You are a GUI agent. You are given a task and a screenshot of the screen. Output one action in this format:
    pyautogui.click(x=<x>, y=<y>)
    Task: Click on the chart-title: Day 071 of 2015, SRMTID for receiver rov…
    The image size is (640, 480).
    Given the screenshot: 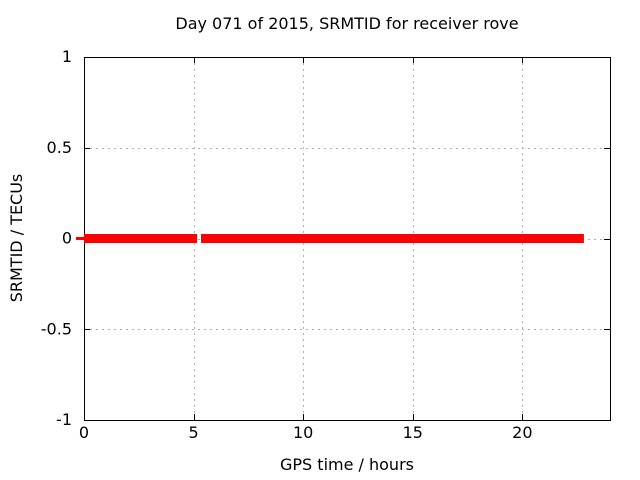 What is the action you would take?
    pyautogui.click(x=346, y=23)
    